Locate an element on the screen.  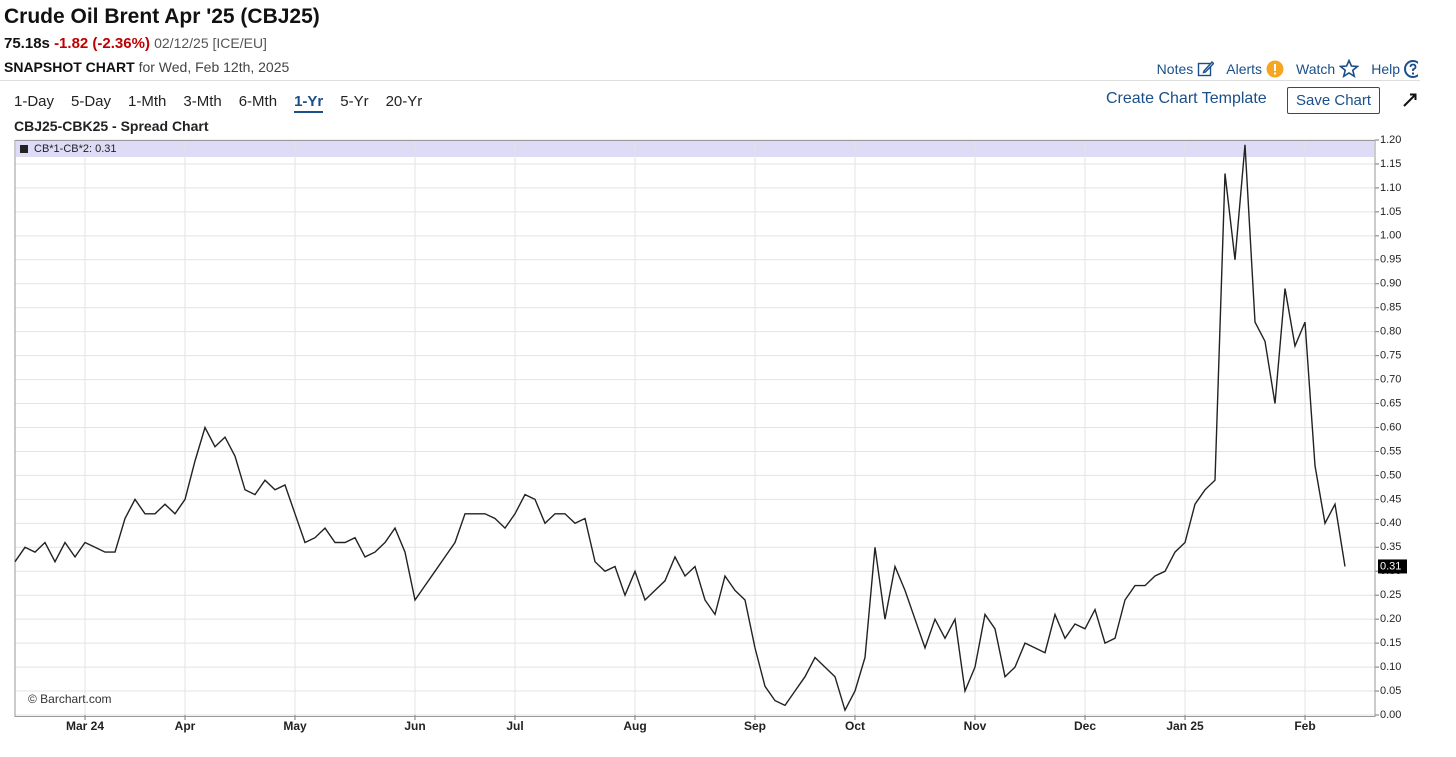
y-tick-label: 1.05 is located at coordinates (1390, 212).